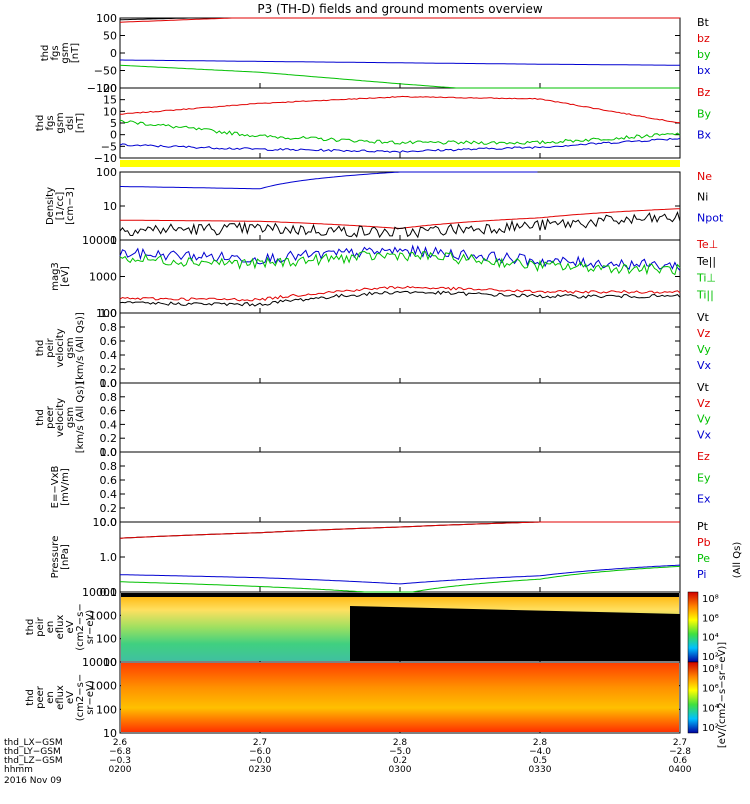 The image size is (750, 804). What do you see at coordinates (60, 122) in the screenshot?
I see `ylabel: thd fgs gsm dsl [nT]` at bounding box center [60, 122].